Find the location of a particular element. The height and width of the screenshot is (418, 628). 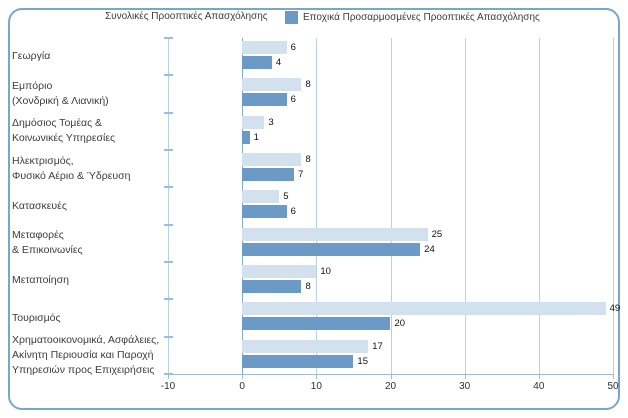

bar-series1-cat0 is located at coordinates (257, 62).